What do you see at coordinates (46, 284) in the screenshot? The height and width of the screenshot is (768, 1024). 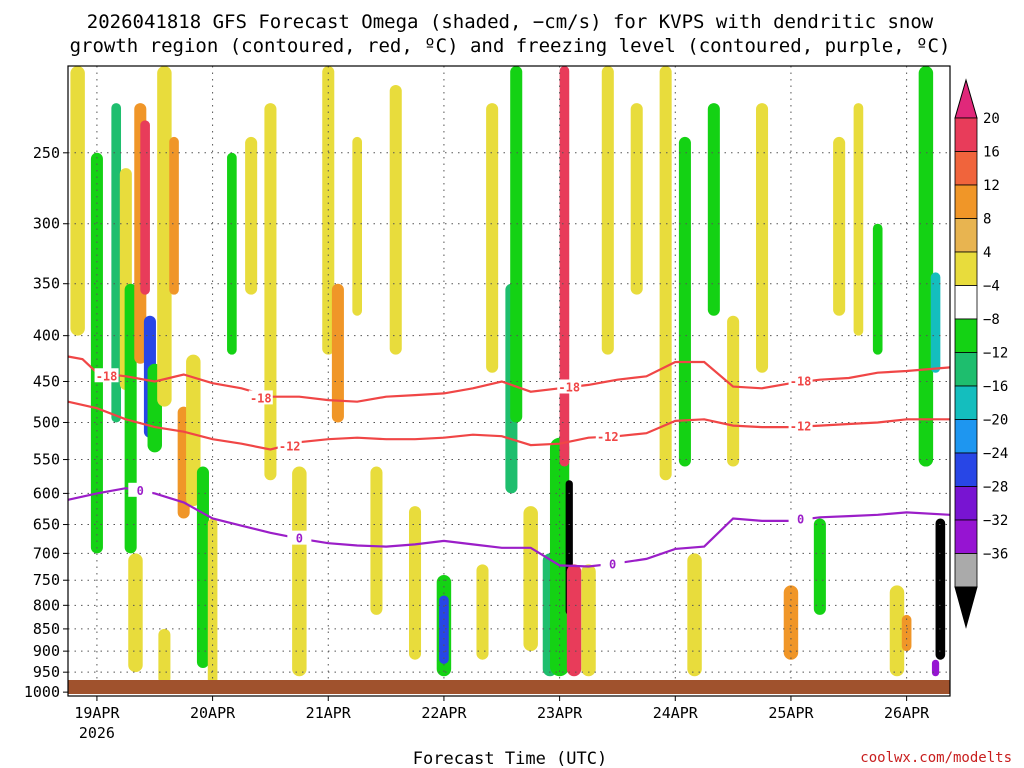 I see `y-tick-label: 350` at bounding box center [46, 284].